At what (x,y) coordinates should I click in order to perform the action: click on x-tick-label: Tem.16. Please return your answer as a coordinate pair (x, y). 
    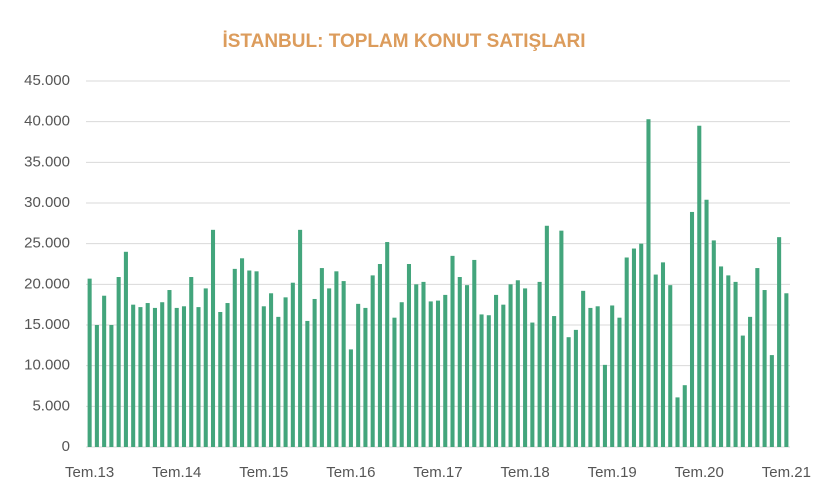
    Looking at the image, I should click on (350, 472).